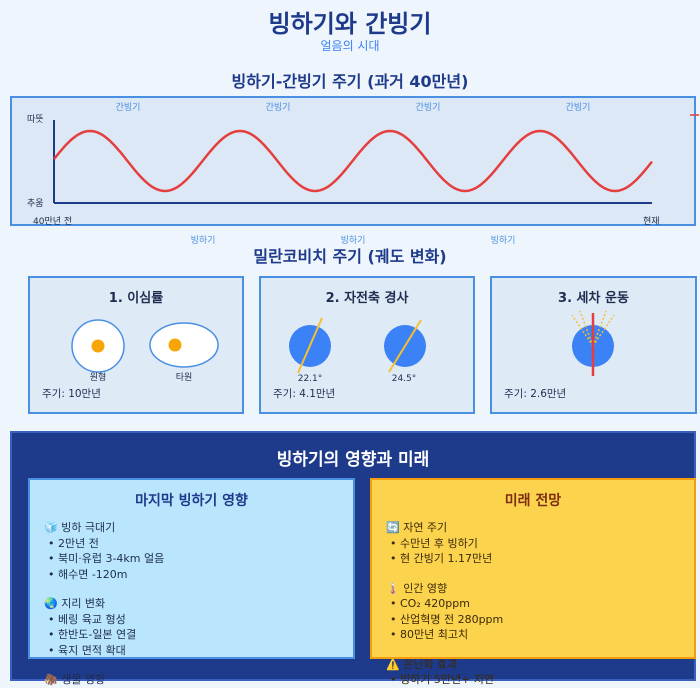 This screenshot has height=688, width=700. What do you see at coordinates (350, 46) in the screenshot?
I see `page-subtitle: 얼음의 시대` at bounding box center [350, 46].